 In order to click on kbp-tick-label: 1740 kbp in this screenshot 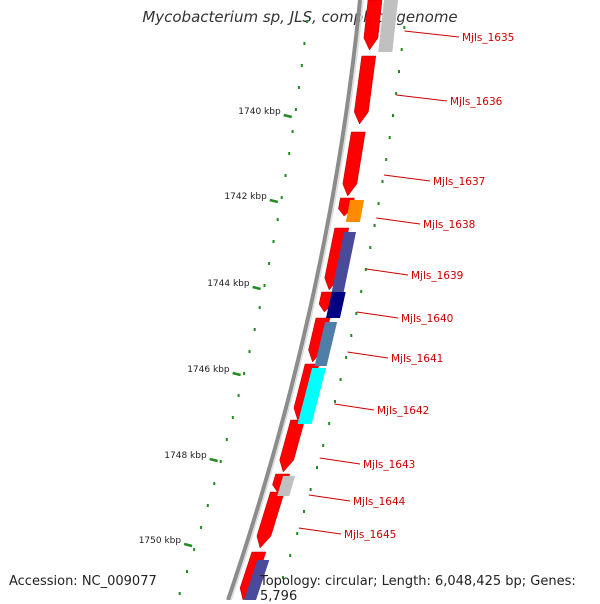, I will do `click(259, 112)`.